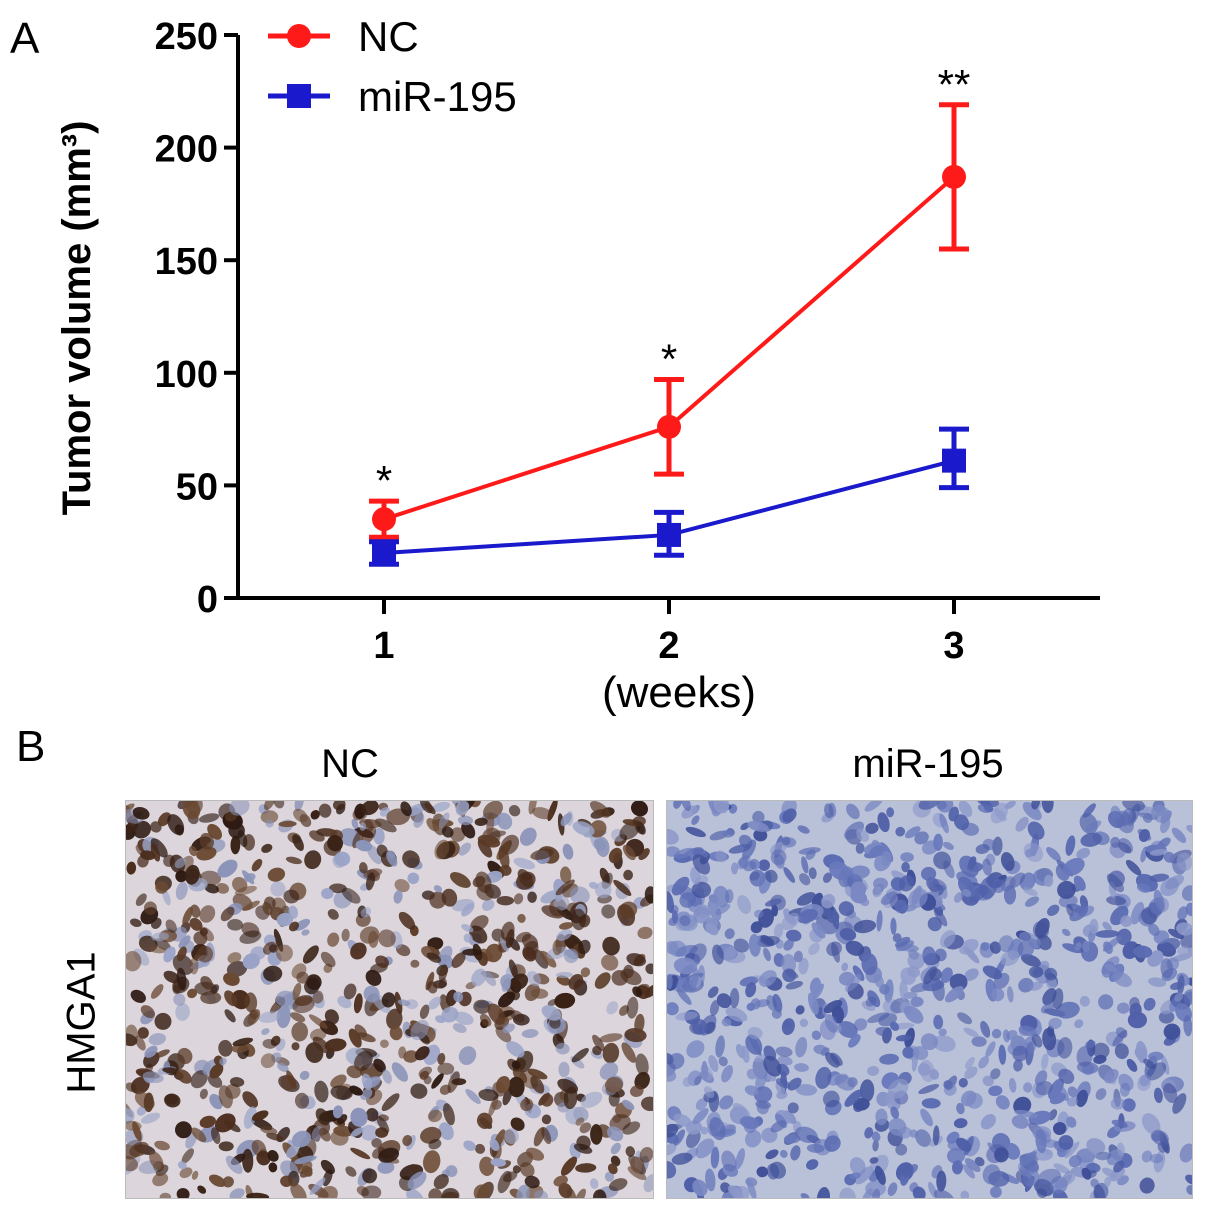 This screenshot has height=1211, width=1205. I want to click on y-tick-label-50: 50, so click(197, 487).